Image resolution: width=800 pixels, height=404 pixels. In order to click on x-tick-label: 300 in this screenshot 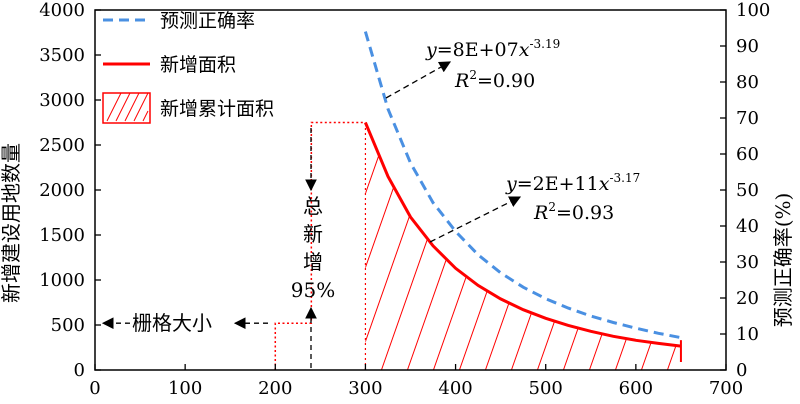, I will do `click(365, 388)`.